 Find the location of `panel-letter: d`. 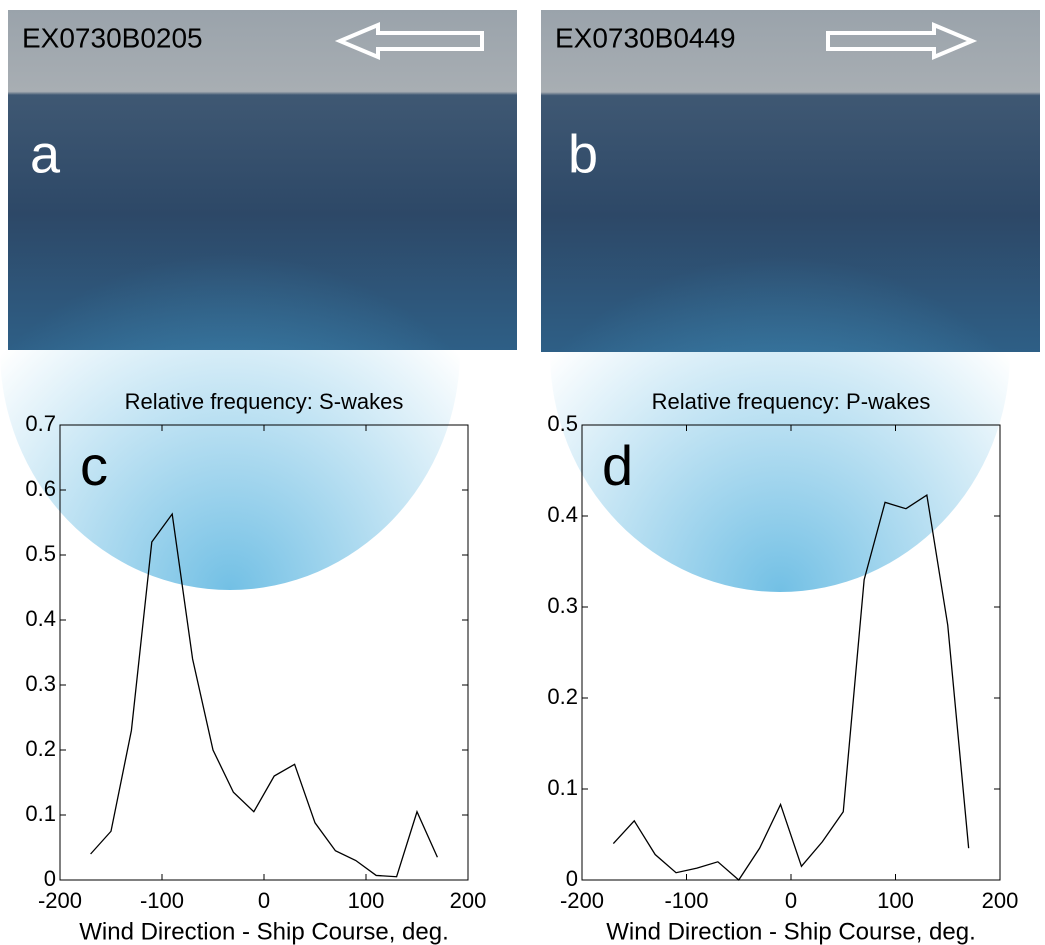

panel-letter: d is located at coordinates (617, 465).